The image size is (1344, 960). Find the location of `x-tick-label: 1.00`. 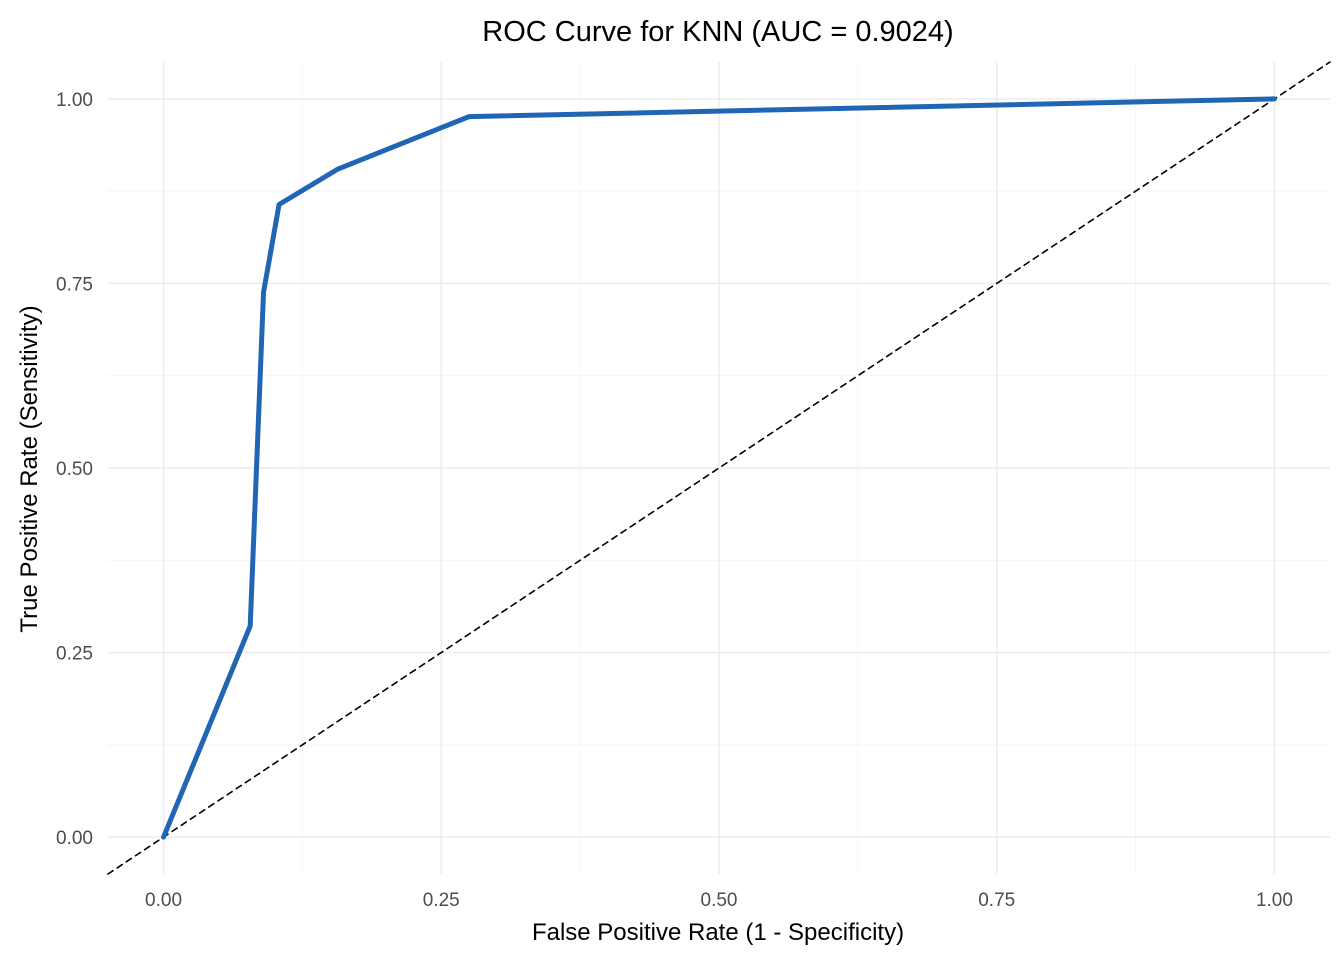

x-tick-label: 1.00 is located at coordinates (1274, 900).